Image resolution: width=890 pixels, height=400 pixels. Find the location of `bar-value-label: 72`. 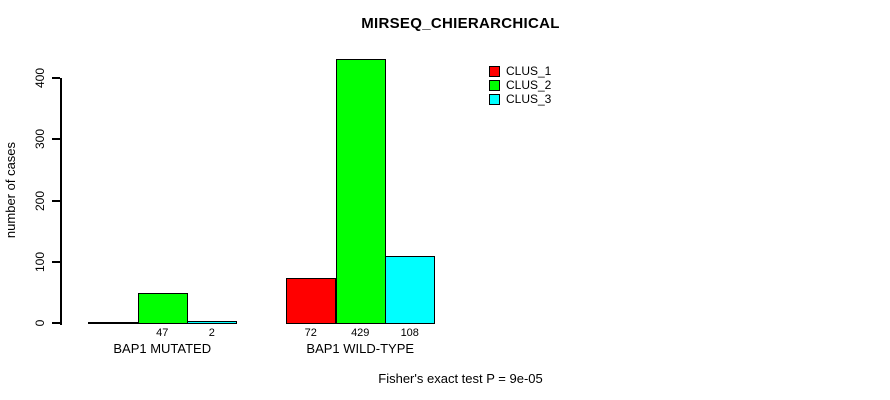

bar-value-label: 72 is located at coordinates (310, 333).